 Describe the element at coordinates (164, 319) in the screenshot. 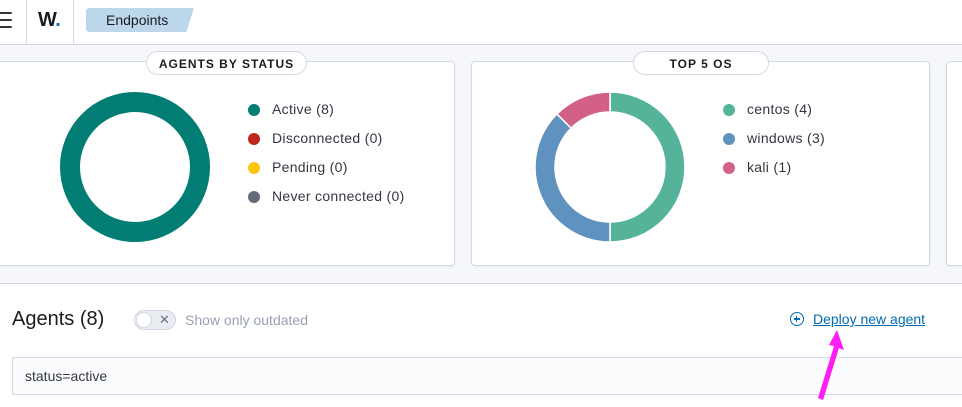

I see `x-icon: ✕` at that location.